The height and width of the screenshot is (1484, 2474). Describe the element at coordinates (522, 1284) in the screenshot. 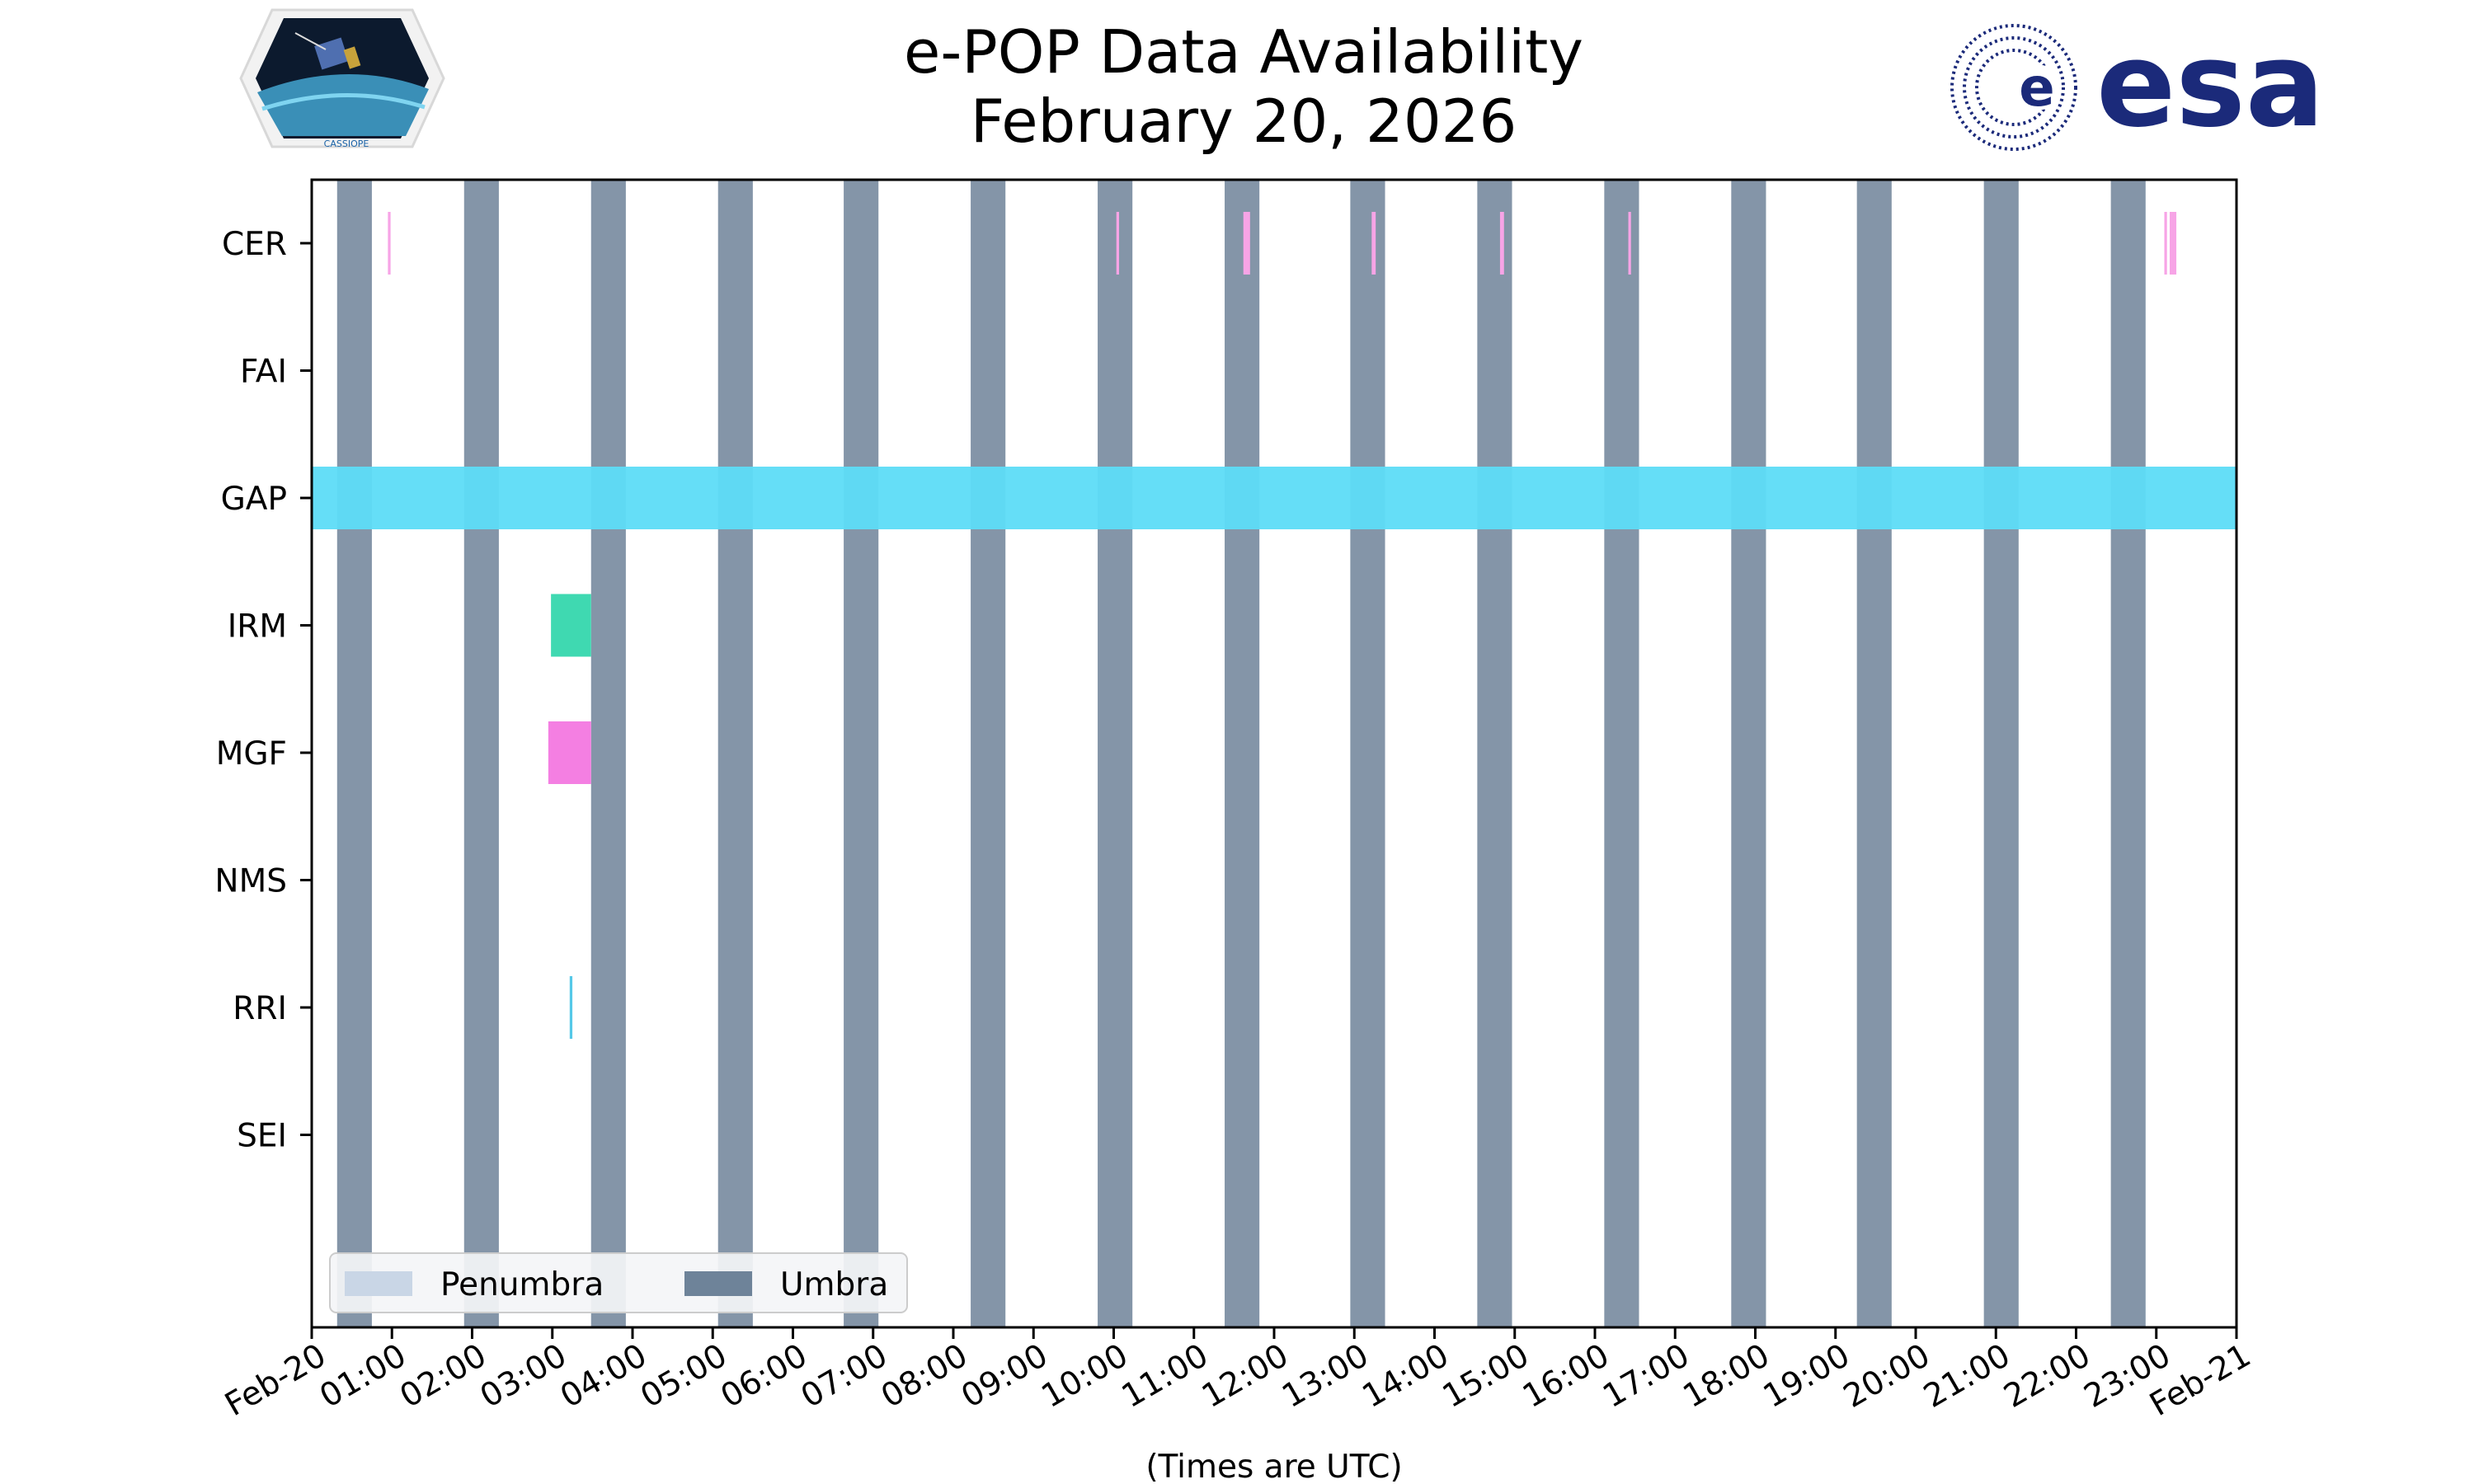

I see `legend-label-penumbra: Penumbra` at that location.